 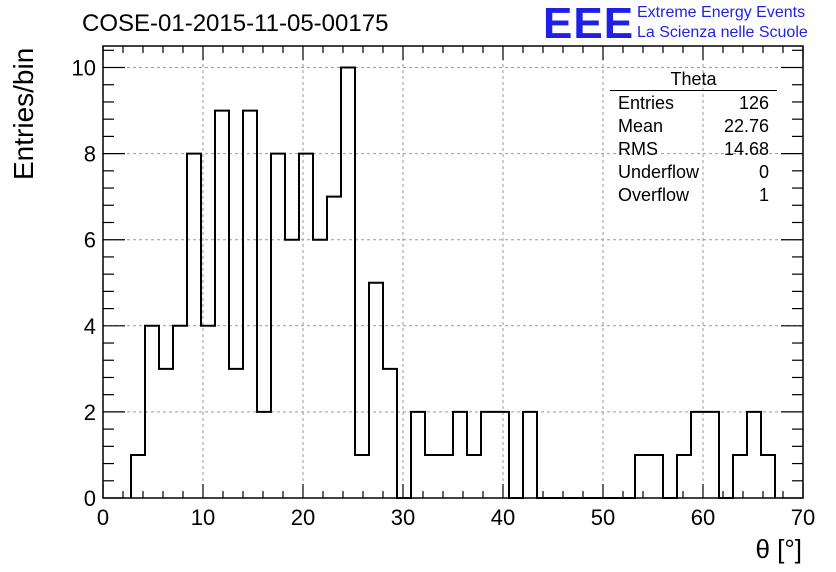 What do you see at coordinates (721, 12) in the screenshot?
I see `logo-line-1: Extreme Energy Events` at bounding box center [721, 12].